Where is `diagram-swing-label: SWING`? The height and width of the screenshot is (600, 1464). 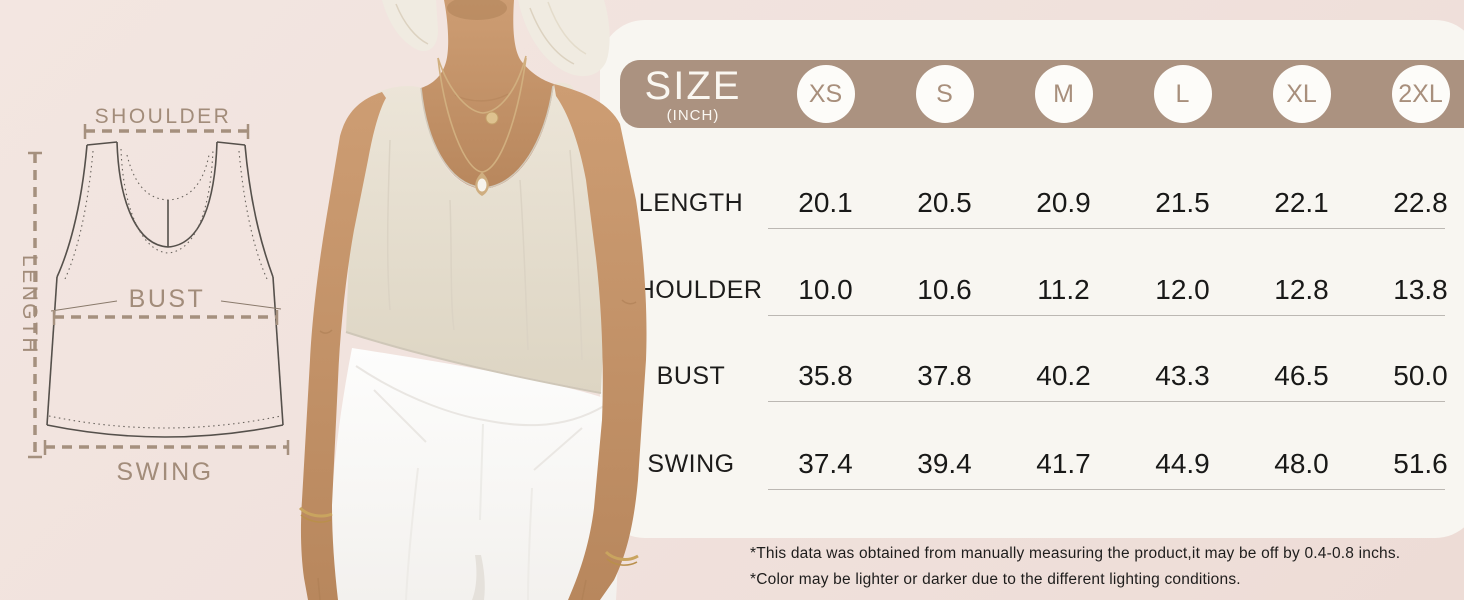
diagram-swing-label: SWING is located at coordinates (164, 472).